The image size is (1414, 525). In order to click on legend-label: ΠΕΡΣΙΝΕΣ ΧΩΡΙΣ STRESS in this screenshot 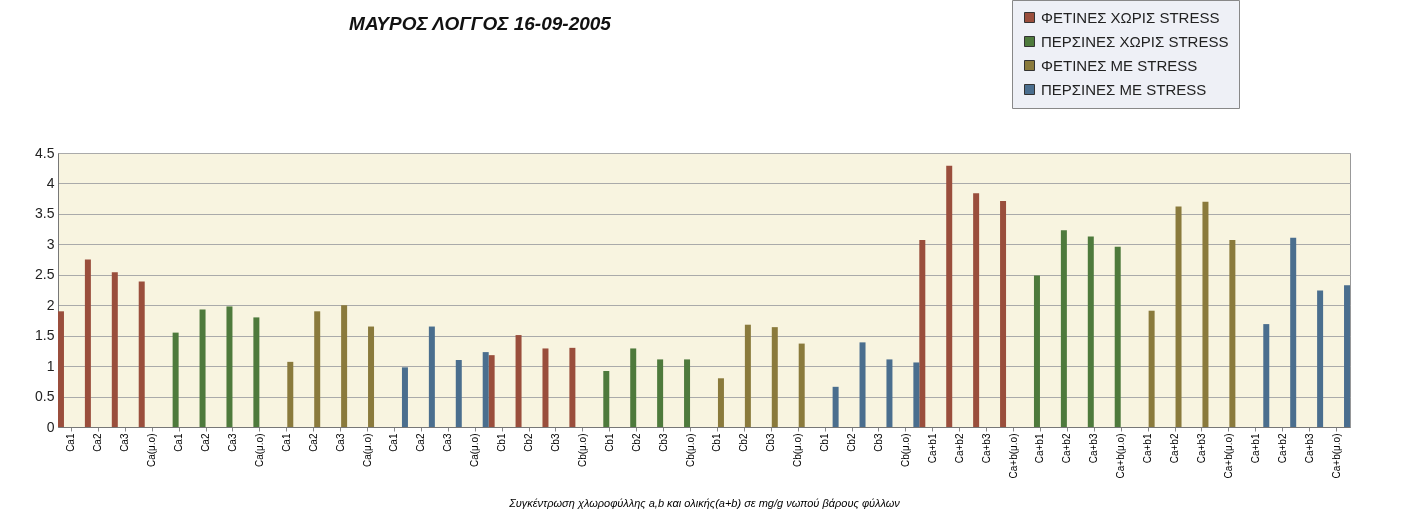, I will do `click(1135, 41)`.